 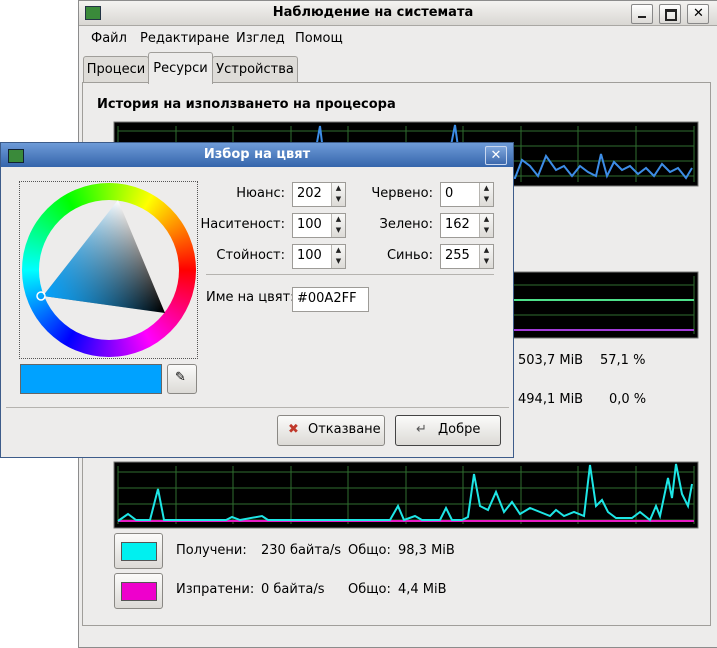 I want to click on spin-button: 255 ▲ ▼, so click(x=467, y=256).